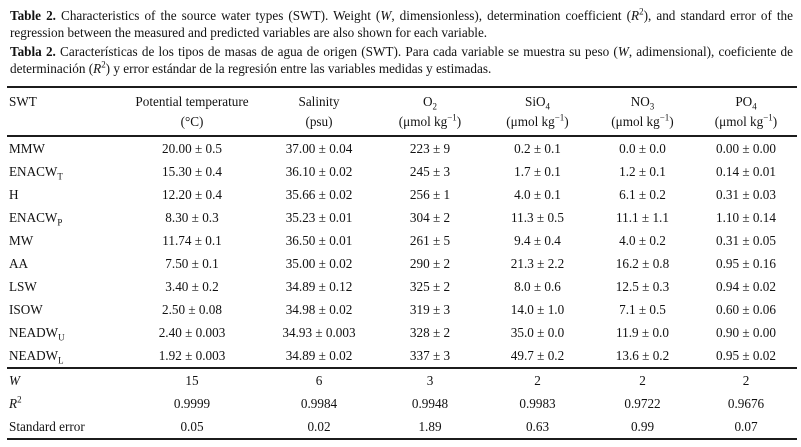 This screenshot has width=801, height=447. Describe the element at coordinates (192, 217) in the screenshot. I see `table-cell: 8.30 ± 0.3` at that location.